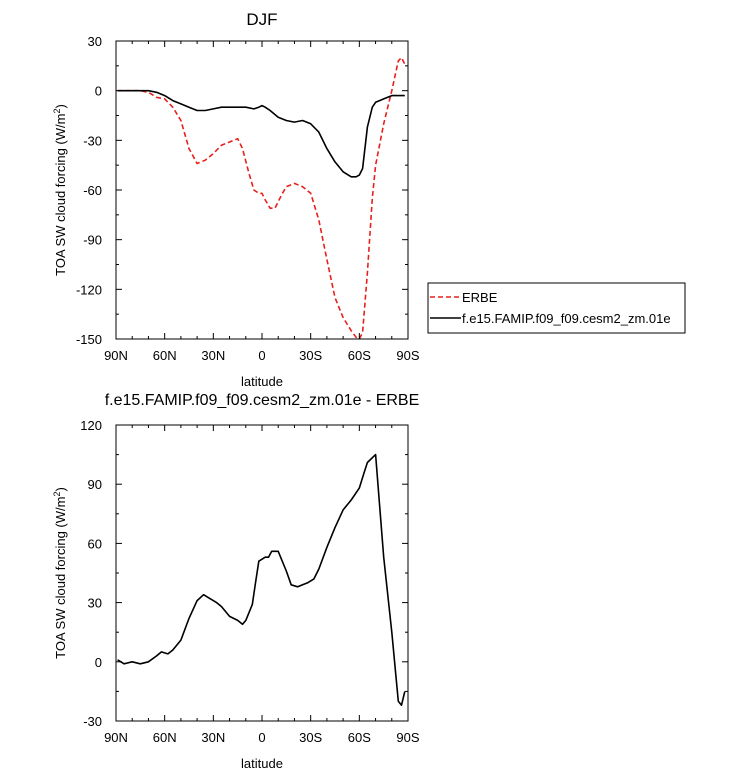  What do you see at coordinates (89, 289) in the screenshot?
I see `top-y-tick-label: -120` at bounding box center [89, 289].